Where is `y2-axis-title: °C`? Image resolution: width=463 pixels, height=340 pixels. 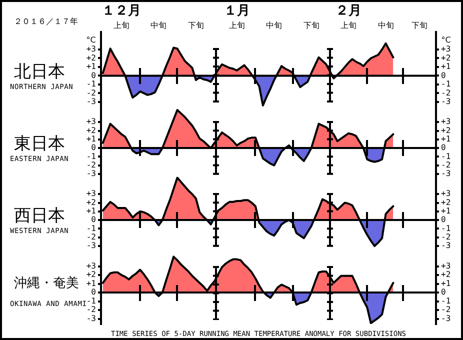
y2-axis-title: °C is located at coordinates (446, 39).